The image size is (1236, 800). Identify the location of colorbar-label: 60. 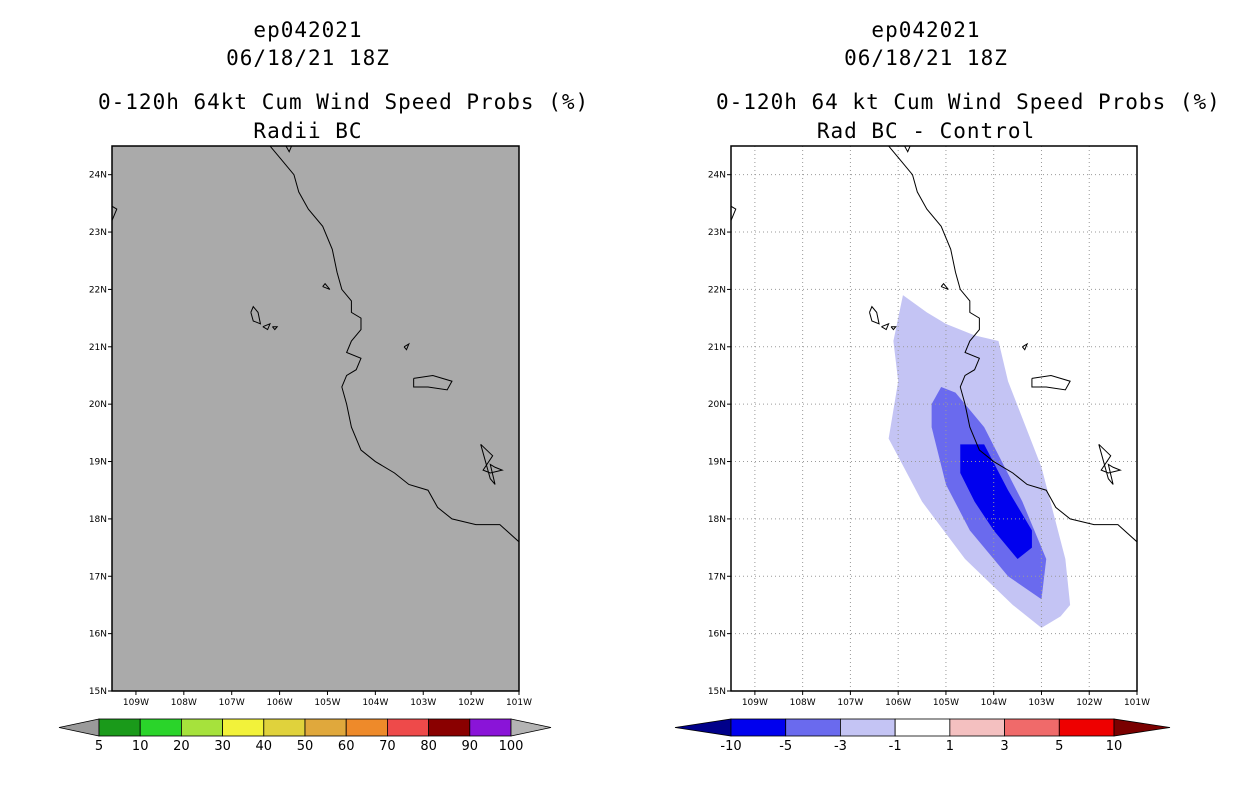
(346, 746).